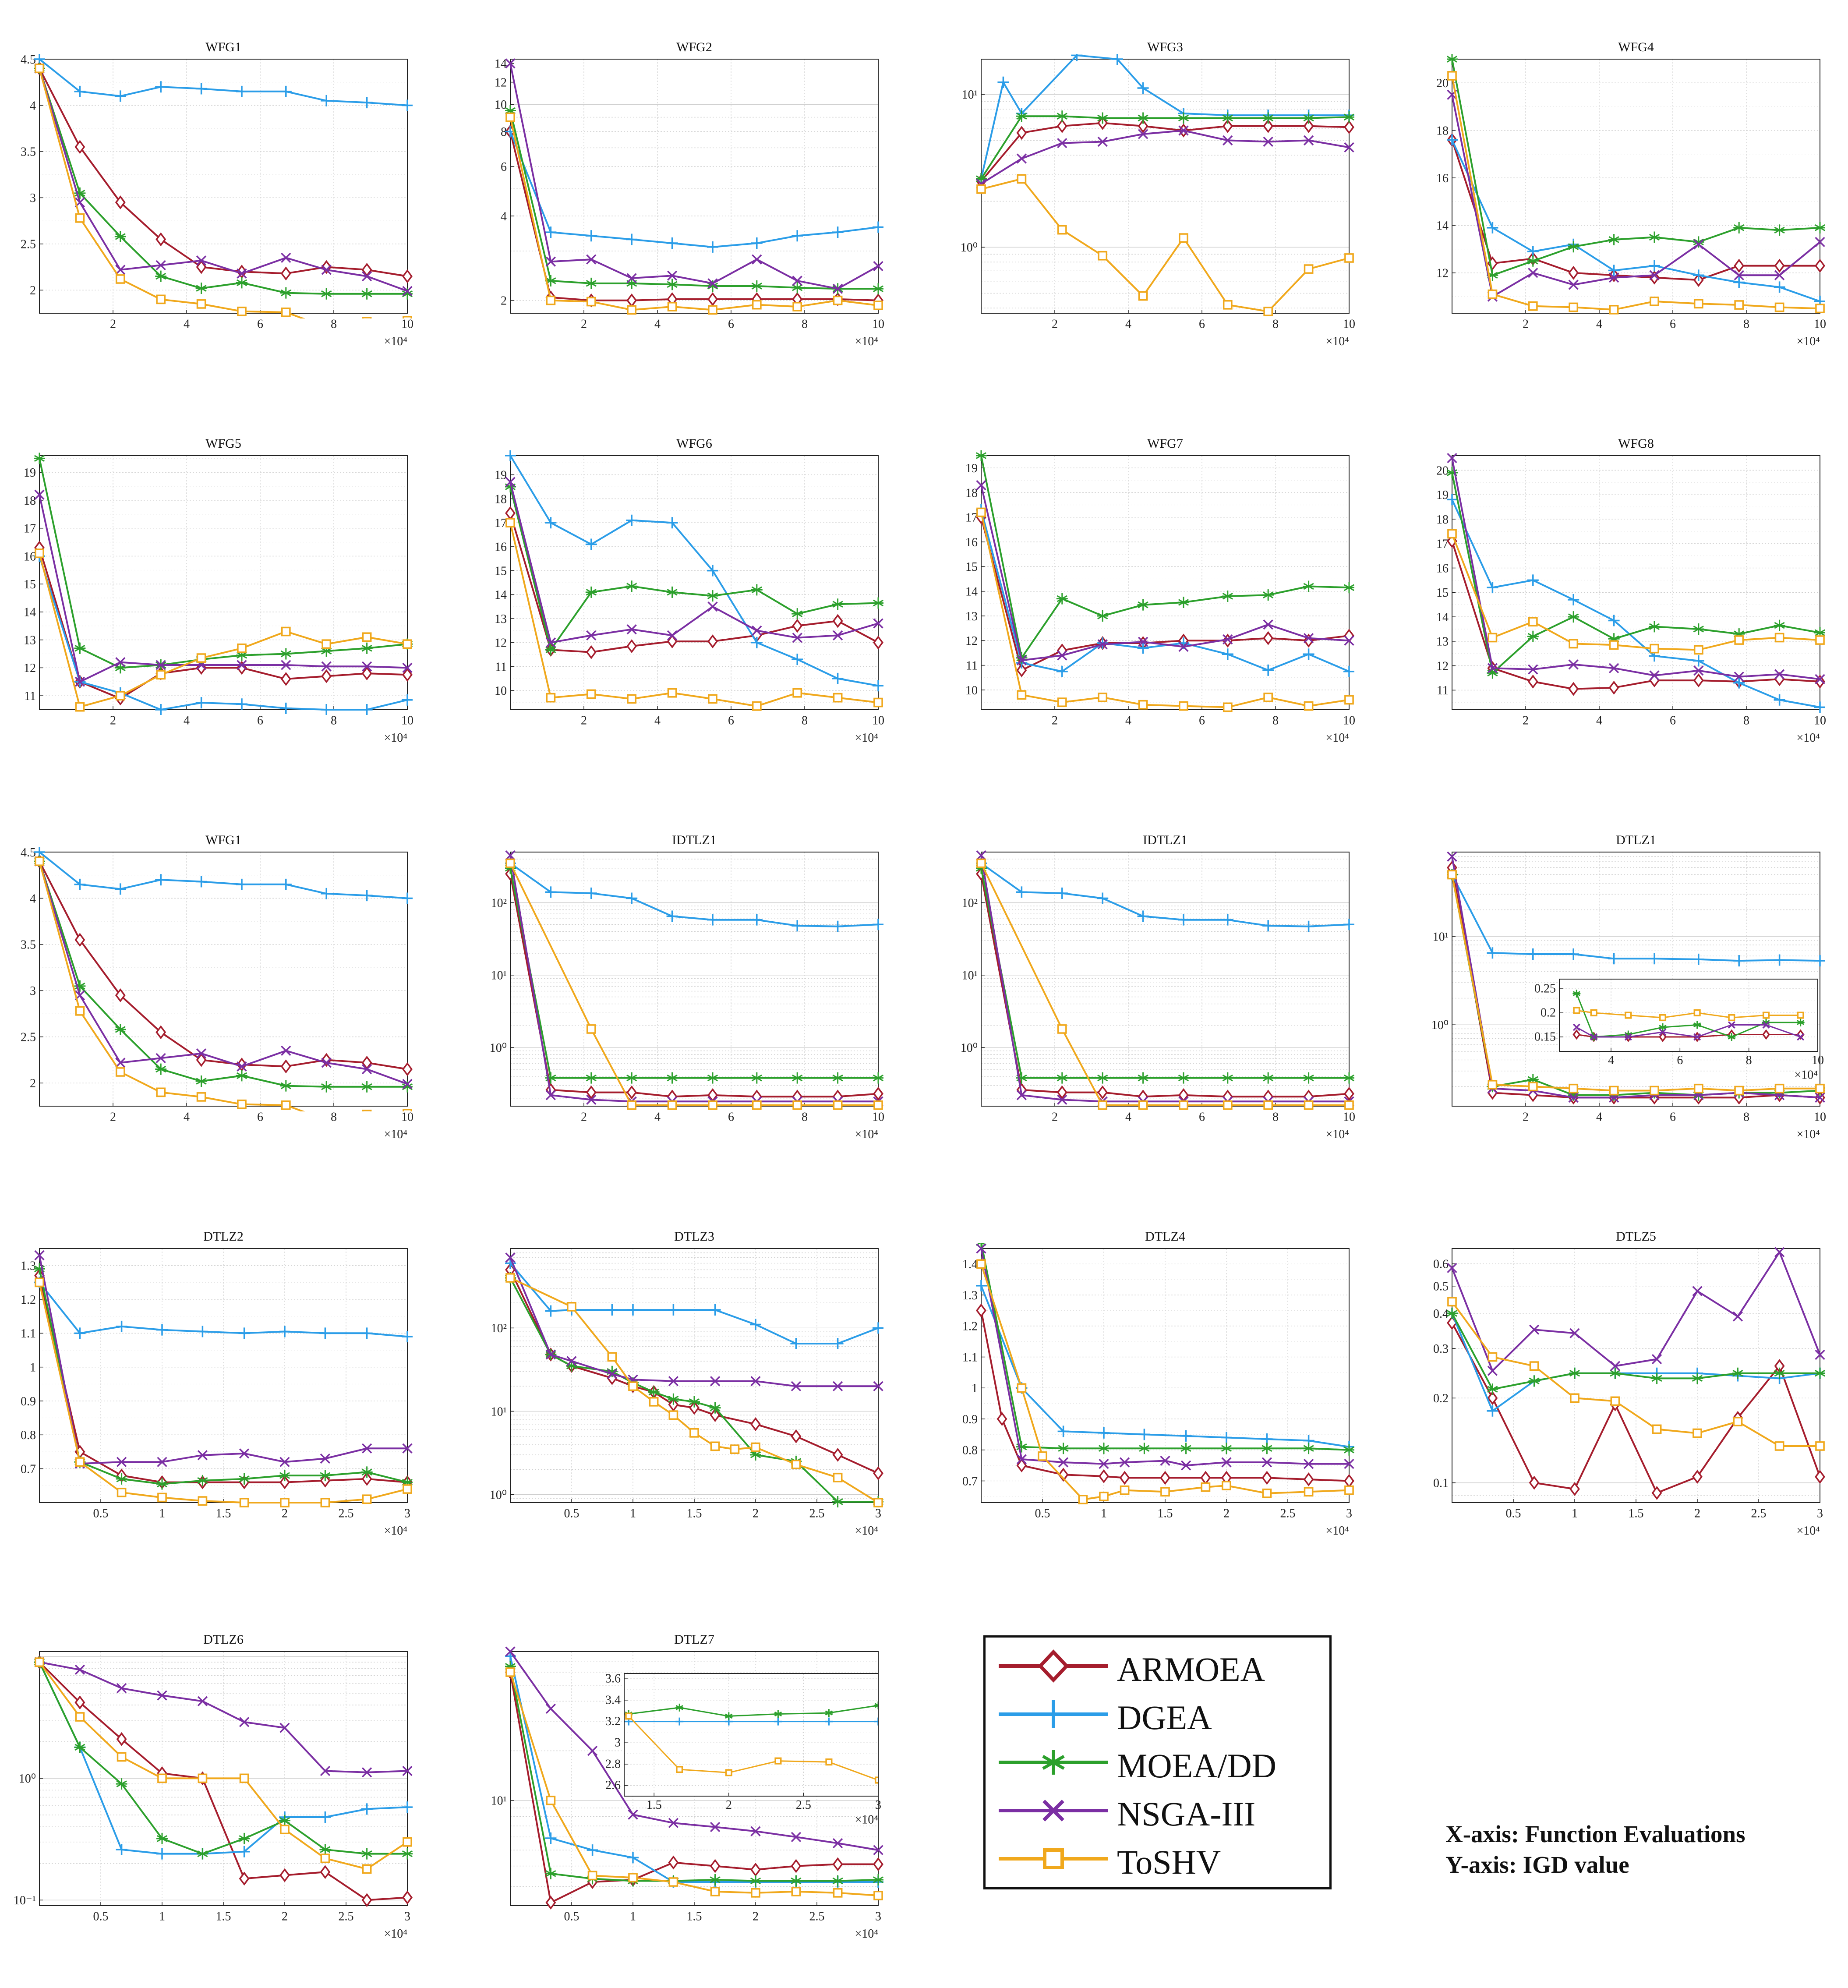 The height and width of the screenshot is (1988, 1848). I want to click on chart-wfg1-8-y-tick-label: 3.5, so click(28, 945).